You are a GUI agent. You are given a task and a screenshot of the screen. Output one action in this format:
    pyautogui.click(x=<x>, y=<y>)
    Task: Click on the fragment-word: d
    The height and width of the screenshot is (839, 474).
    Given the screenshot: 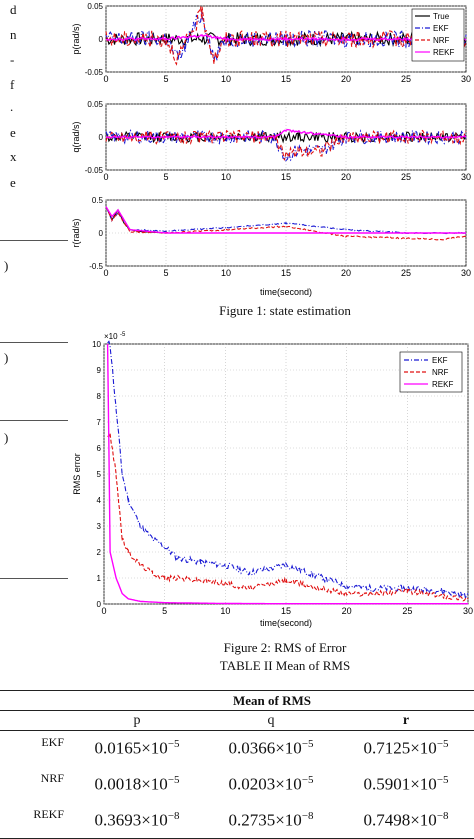 What is the action you would take?
    pyautogui.click(x=13, y=9)
    